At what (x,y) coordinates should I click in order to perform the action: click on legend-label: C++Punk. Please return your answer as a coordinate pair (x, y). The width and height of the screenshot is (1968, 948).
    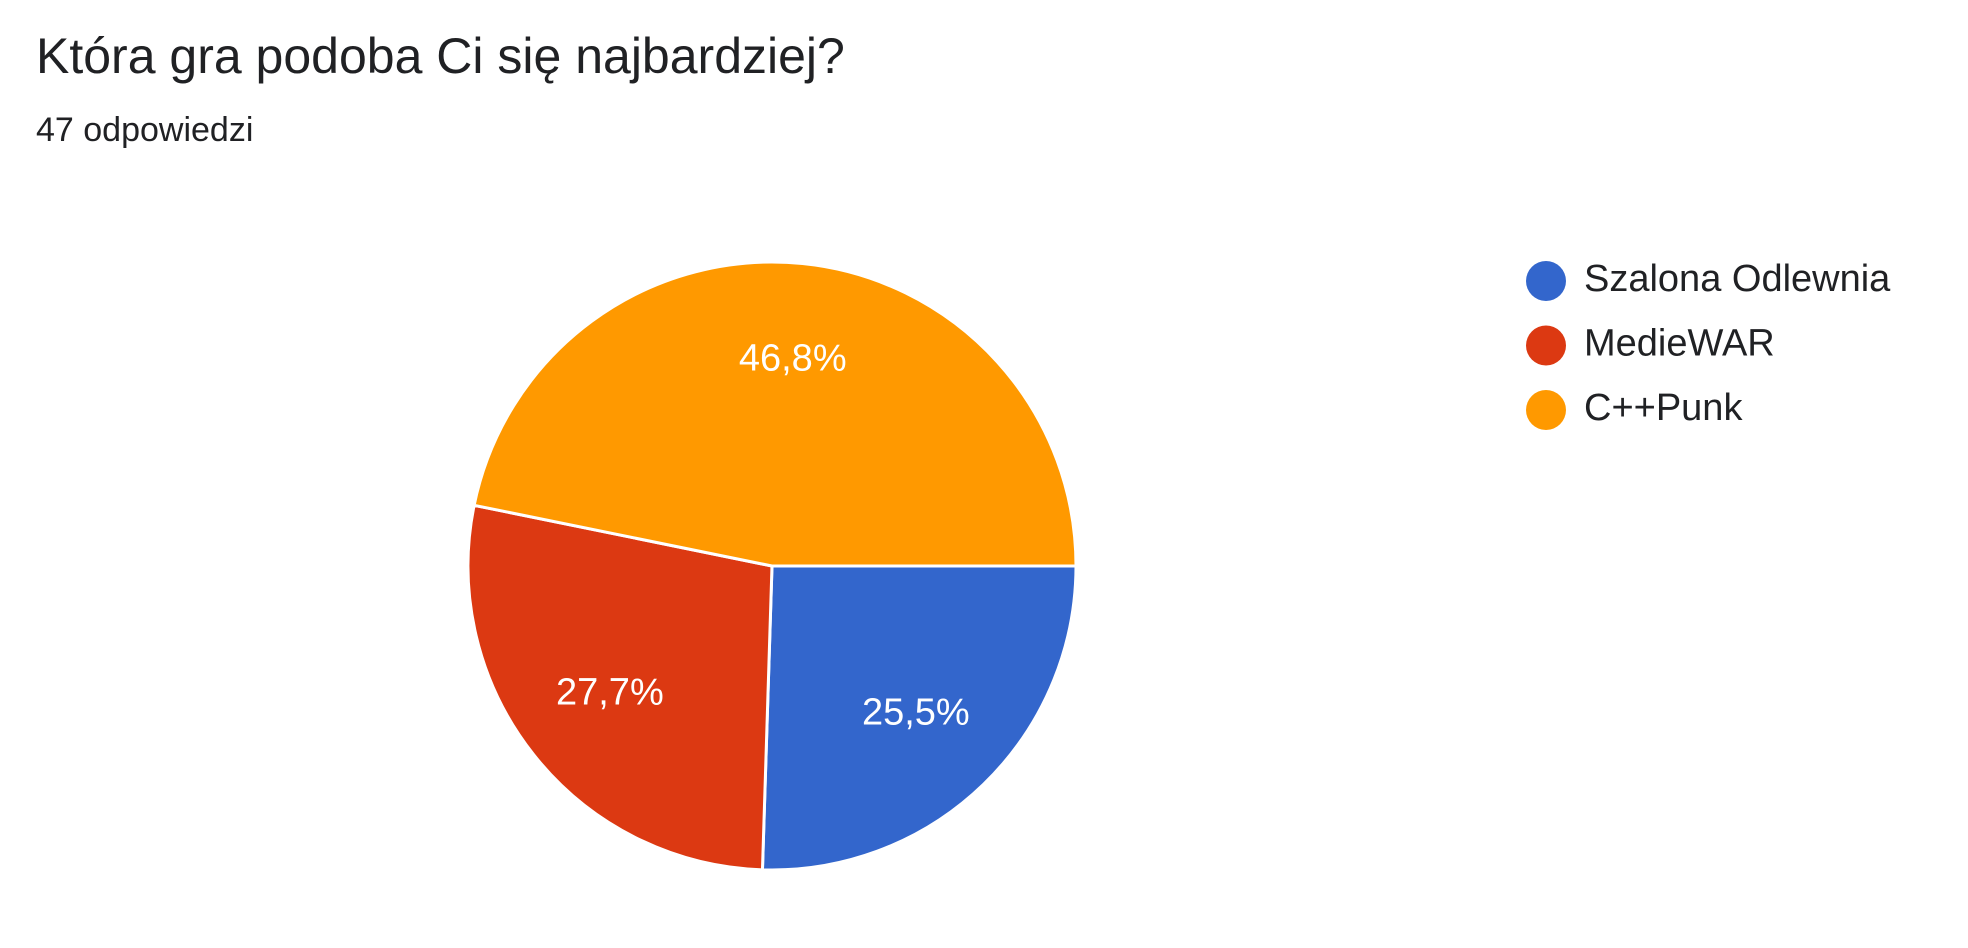
    Looking at the image, I should click on (1663, 408).